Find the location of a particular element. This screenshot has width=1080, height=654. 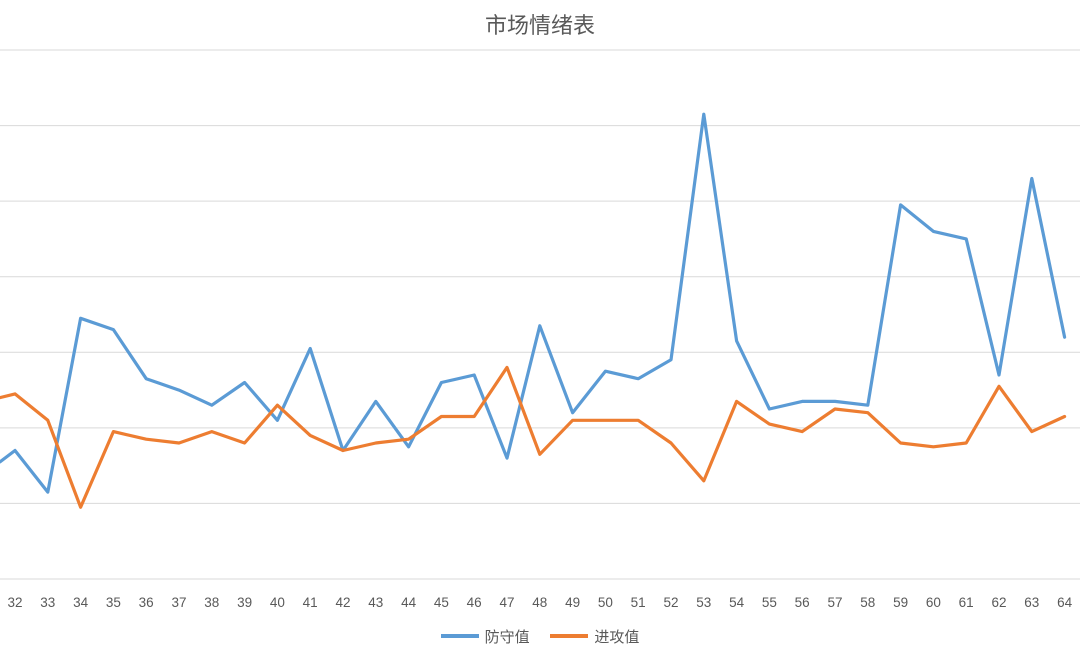

x-tick-label: 49 is located at coordinates (572, 602).